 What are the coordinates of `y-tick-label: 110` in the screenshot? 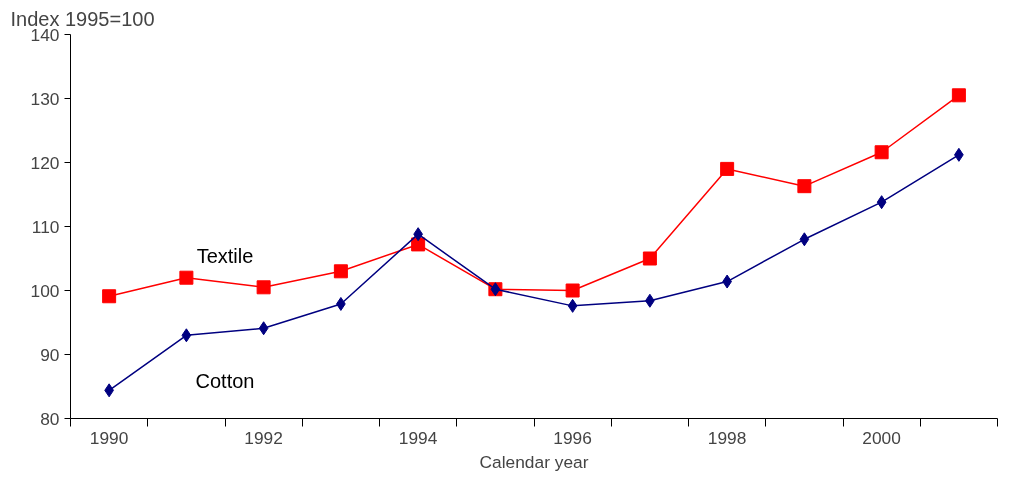 It's located at (45, 226).